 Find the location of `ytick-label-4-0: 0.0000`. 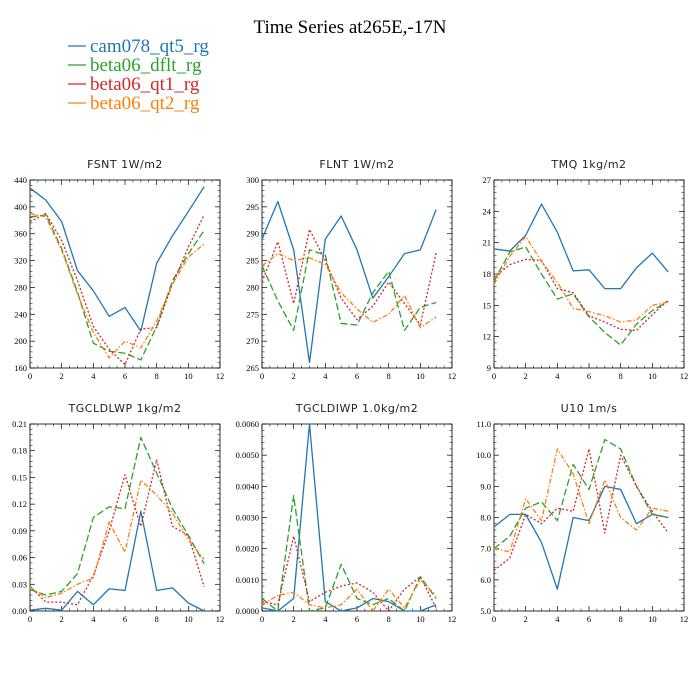

ytick-label-4-0: 0.0000 is located at coordinates (247, 611).